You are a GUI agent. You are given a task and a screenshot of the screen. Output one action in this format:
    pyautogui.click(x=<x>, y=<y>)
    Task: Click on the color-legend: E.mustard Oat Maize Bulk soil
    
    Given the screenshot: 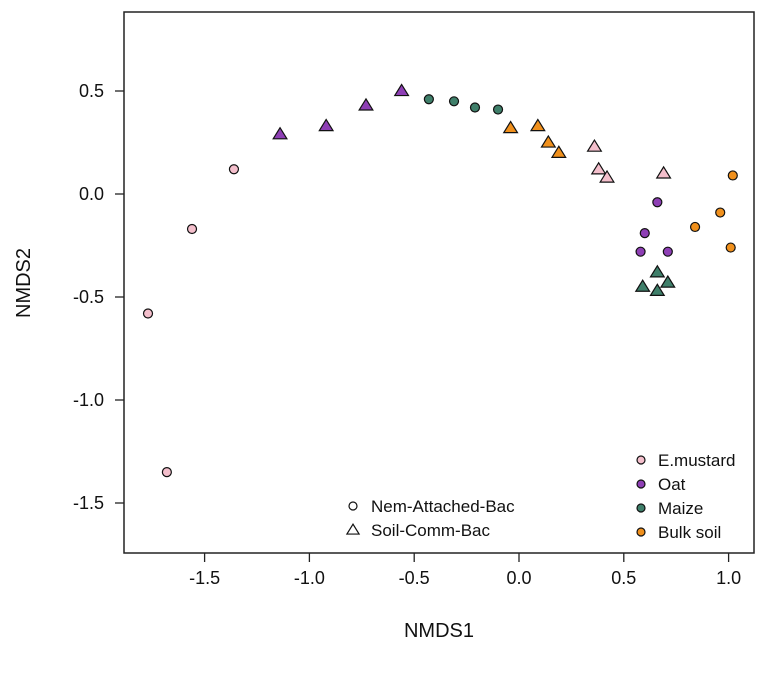 What is the action you would take?
    pyautogui.click(x=685, y=496)
    